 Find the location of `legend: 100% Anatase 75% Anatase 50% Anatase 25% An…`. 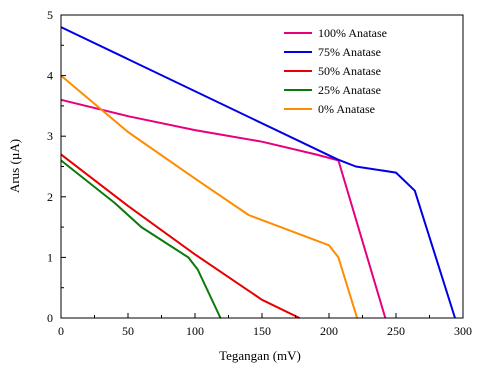

legend: 100% Anatase 75% Anatase 50% Anatase 25% An… is located at coordinates (335, 71).